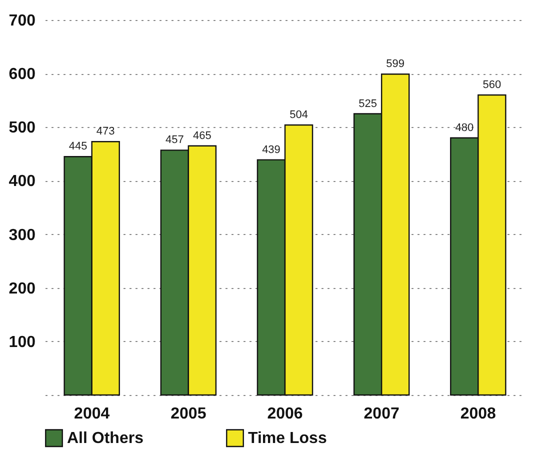 This screenshot has width=555, height=462. Describe the element at coordinates (202, 136) in the screenshot. I see `data-label: 465` at that location.